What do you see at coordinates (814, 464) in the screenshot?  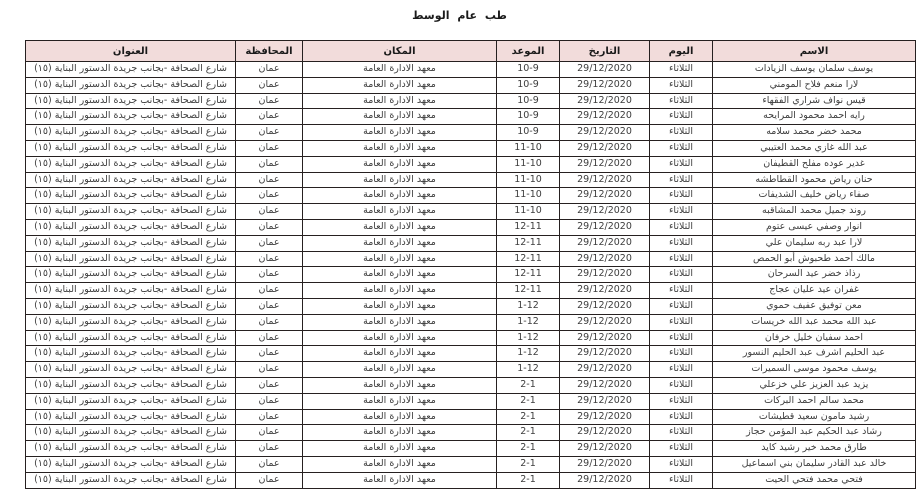 I see `name-cell: خالد عبد القادر سليمان بني اسماعيل` at bounding box center [814, 464].